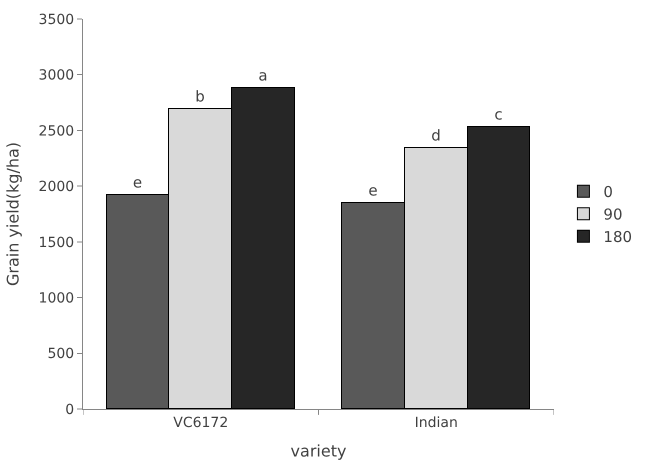 This screenshot has height=469, width=649. What do you see at coordinates (60, 354) in the screenshot?
I see `y-tick-label: 500` at bounding box center [60, 354].